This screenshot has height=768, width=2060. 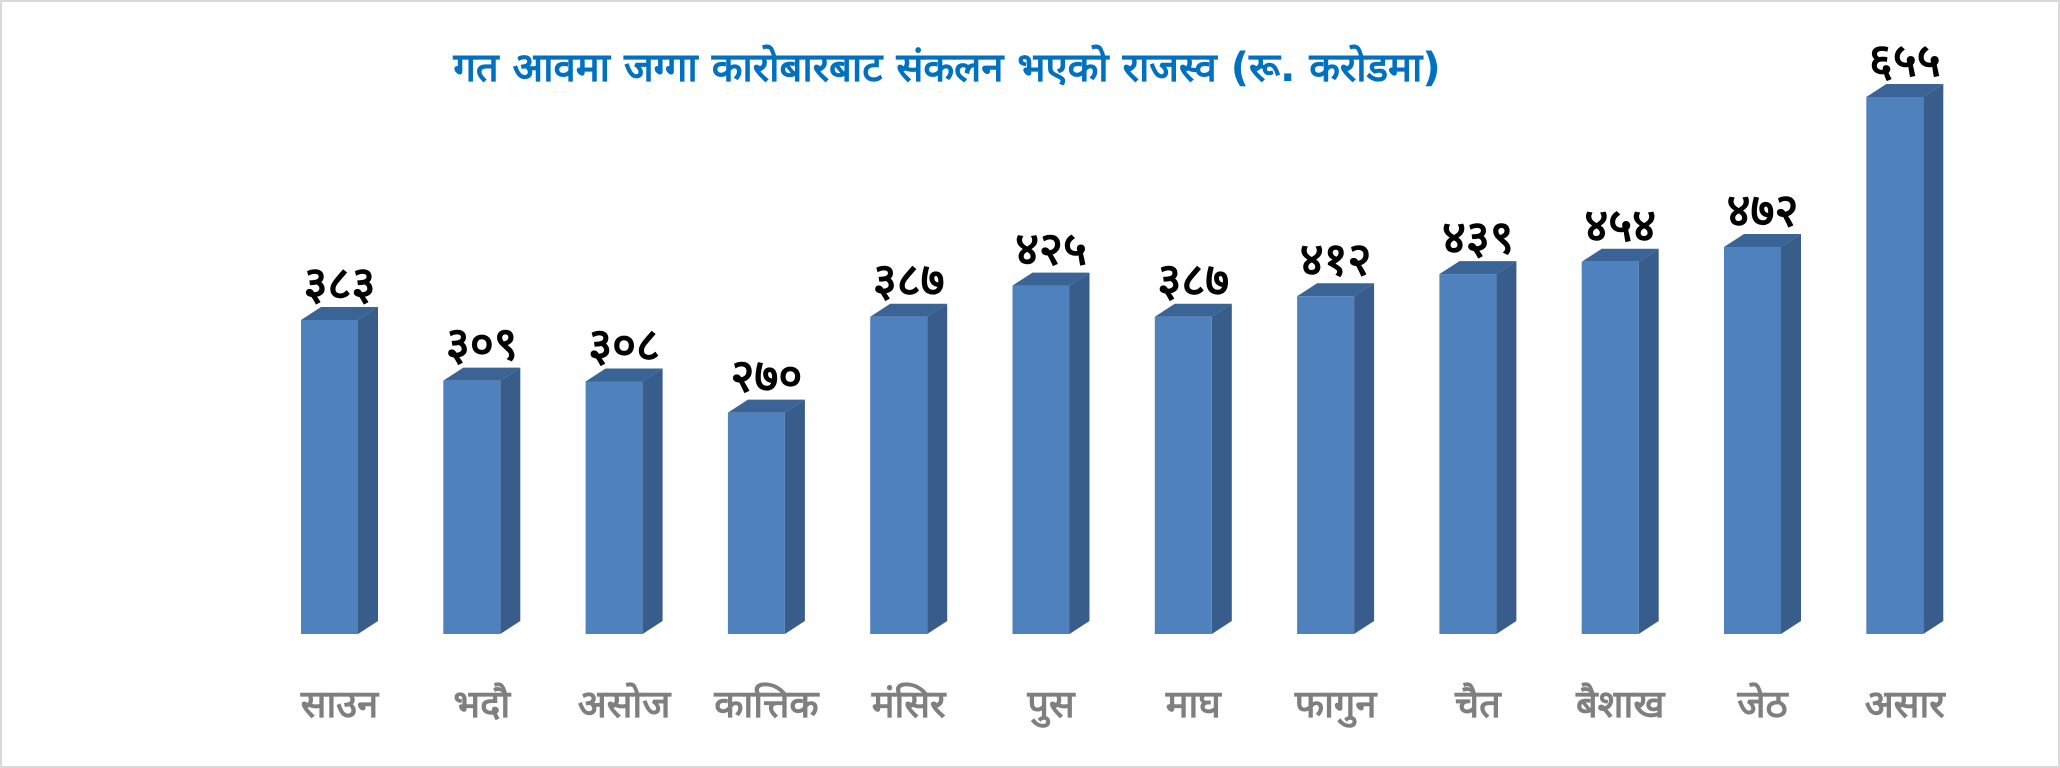 What do you see at coordinates (766, 704) in the screenshot?
I see `category-label: कात्तिक` at bounding box center [766, 704].